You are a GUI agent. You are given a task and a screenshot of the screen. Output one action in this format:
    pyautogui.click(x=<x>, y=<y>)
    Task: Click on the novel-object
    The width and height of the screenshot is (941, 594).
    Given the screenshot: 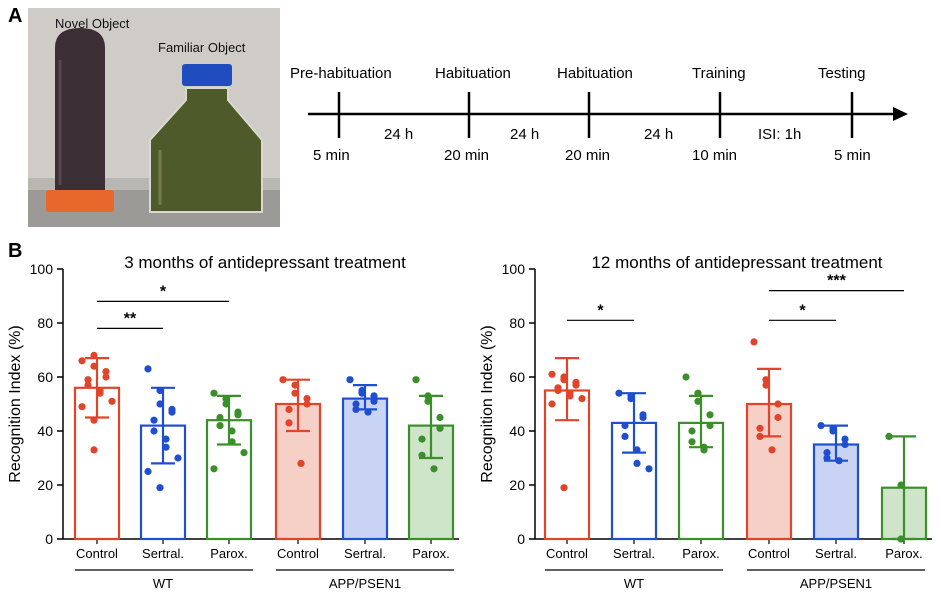 What is the action you would take?
    pyautogui.click(x=80, y=120)
    